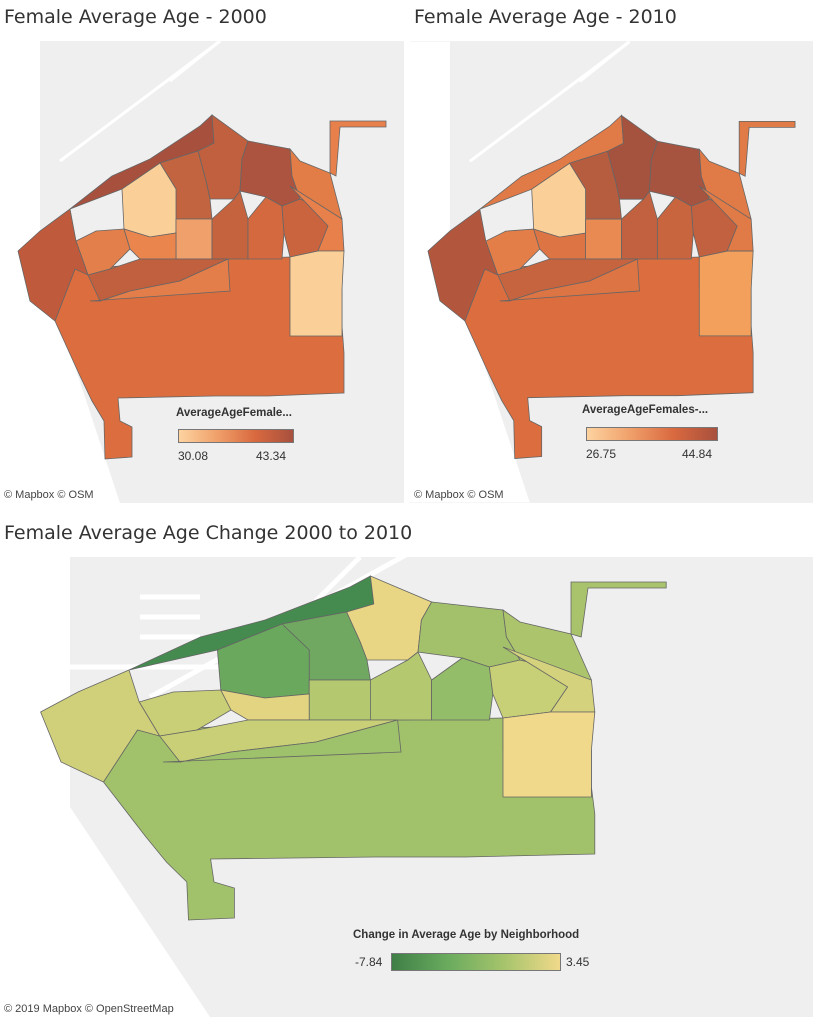 The width and height of the screenshot is (820, 1024). What do you see at coordinates (369, 962) in the screenshot?
I see `legend-min-label: -7.84` at bounding box center [369, 962].